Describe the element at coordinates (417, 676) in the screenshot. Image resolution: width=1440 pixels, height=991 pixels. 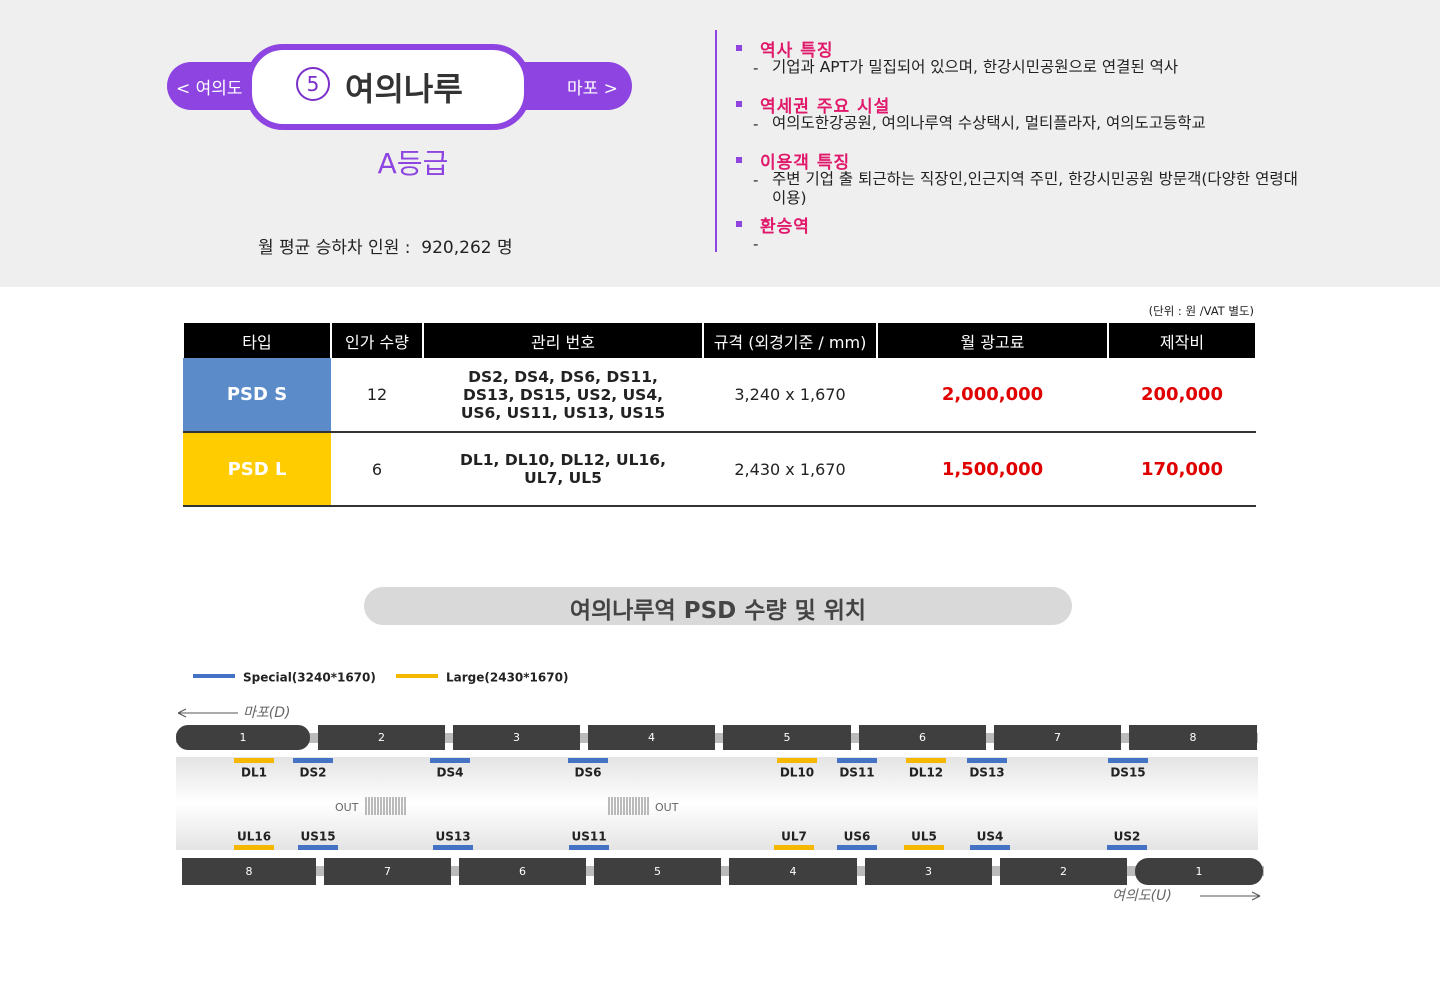
I see `legend-swatch` at that location.